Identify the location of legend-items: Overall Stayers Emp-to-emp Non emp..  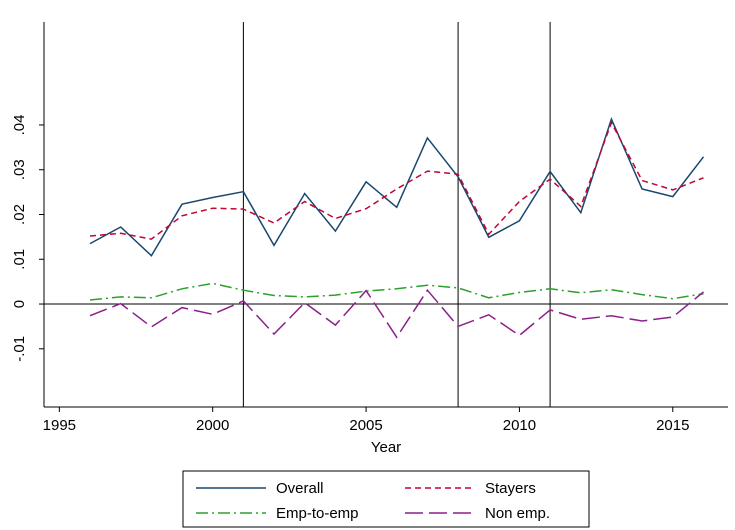
(373, 501).